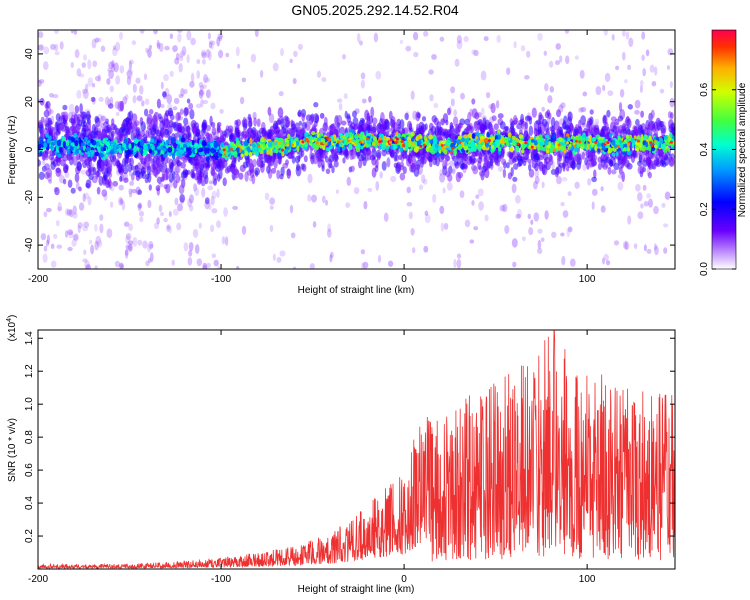  What do you see at coordinates (375, 10) in the screenshot?
I see `figure-title: GN05.2025.292.14.52.R04` at bounding box center [375, 10].